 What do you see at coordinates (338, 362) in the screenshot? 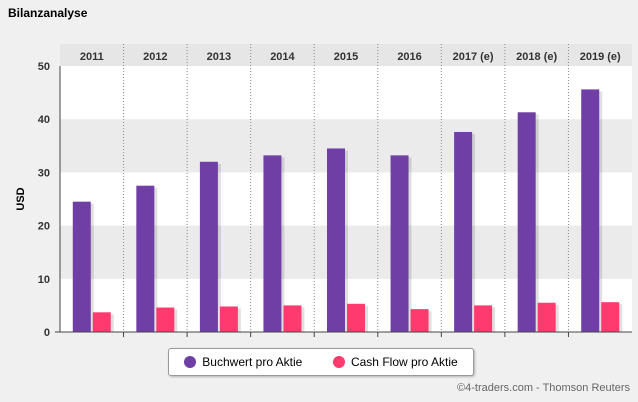
I see `legend-marker-cashflow` at bounding box center [338, 362].